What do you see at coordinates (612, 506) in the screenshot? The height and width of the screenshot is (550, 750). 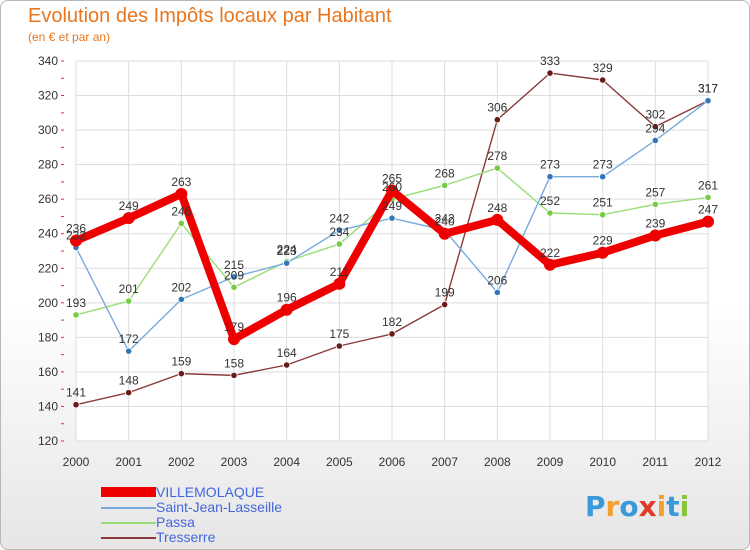 I see `logo-letter: r` at bounding box center [612, 506].